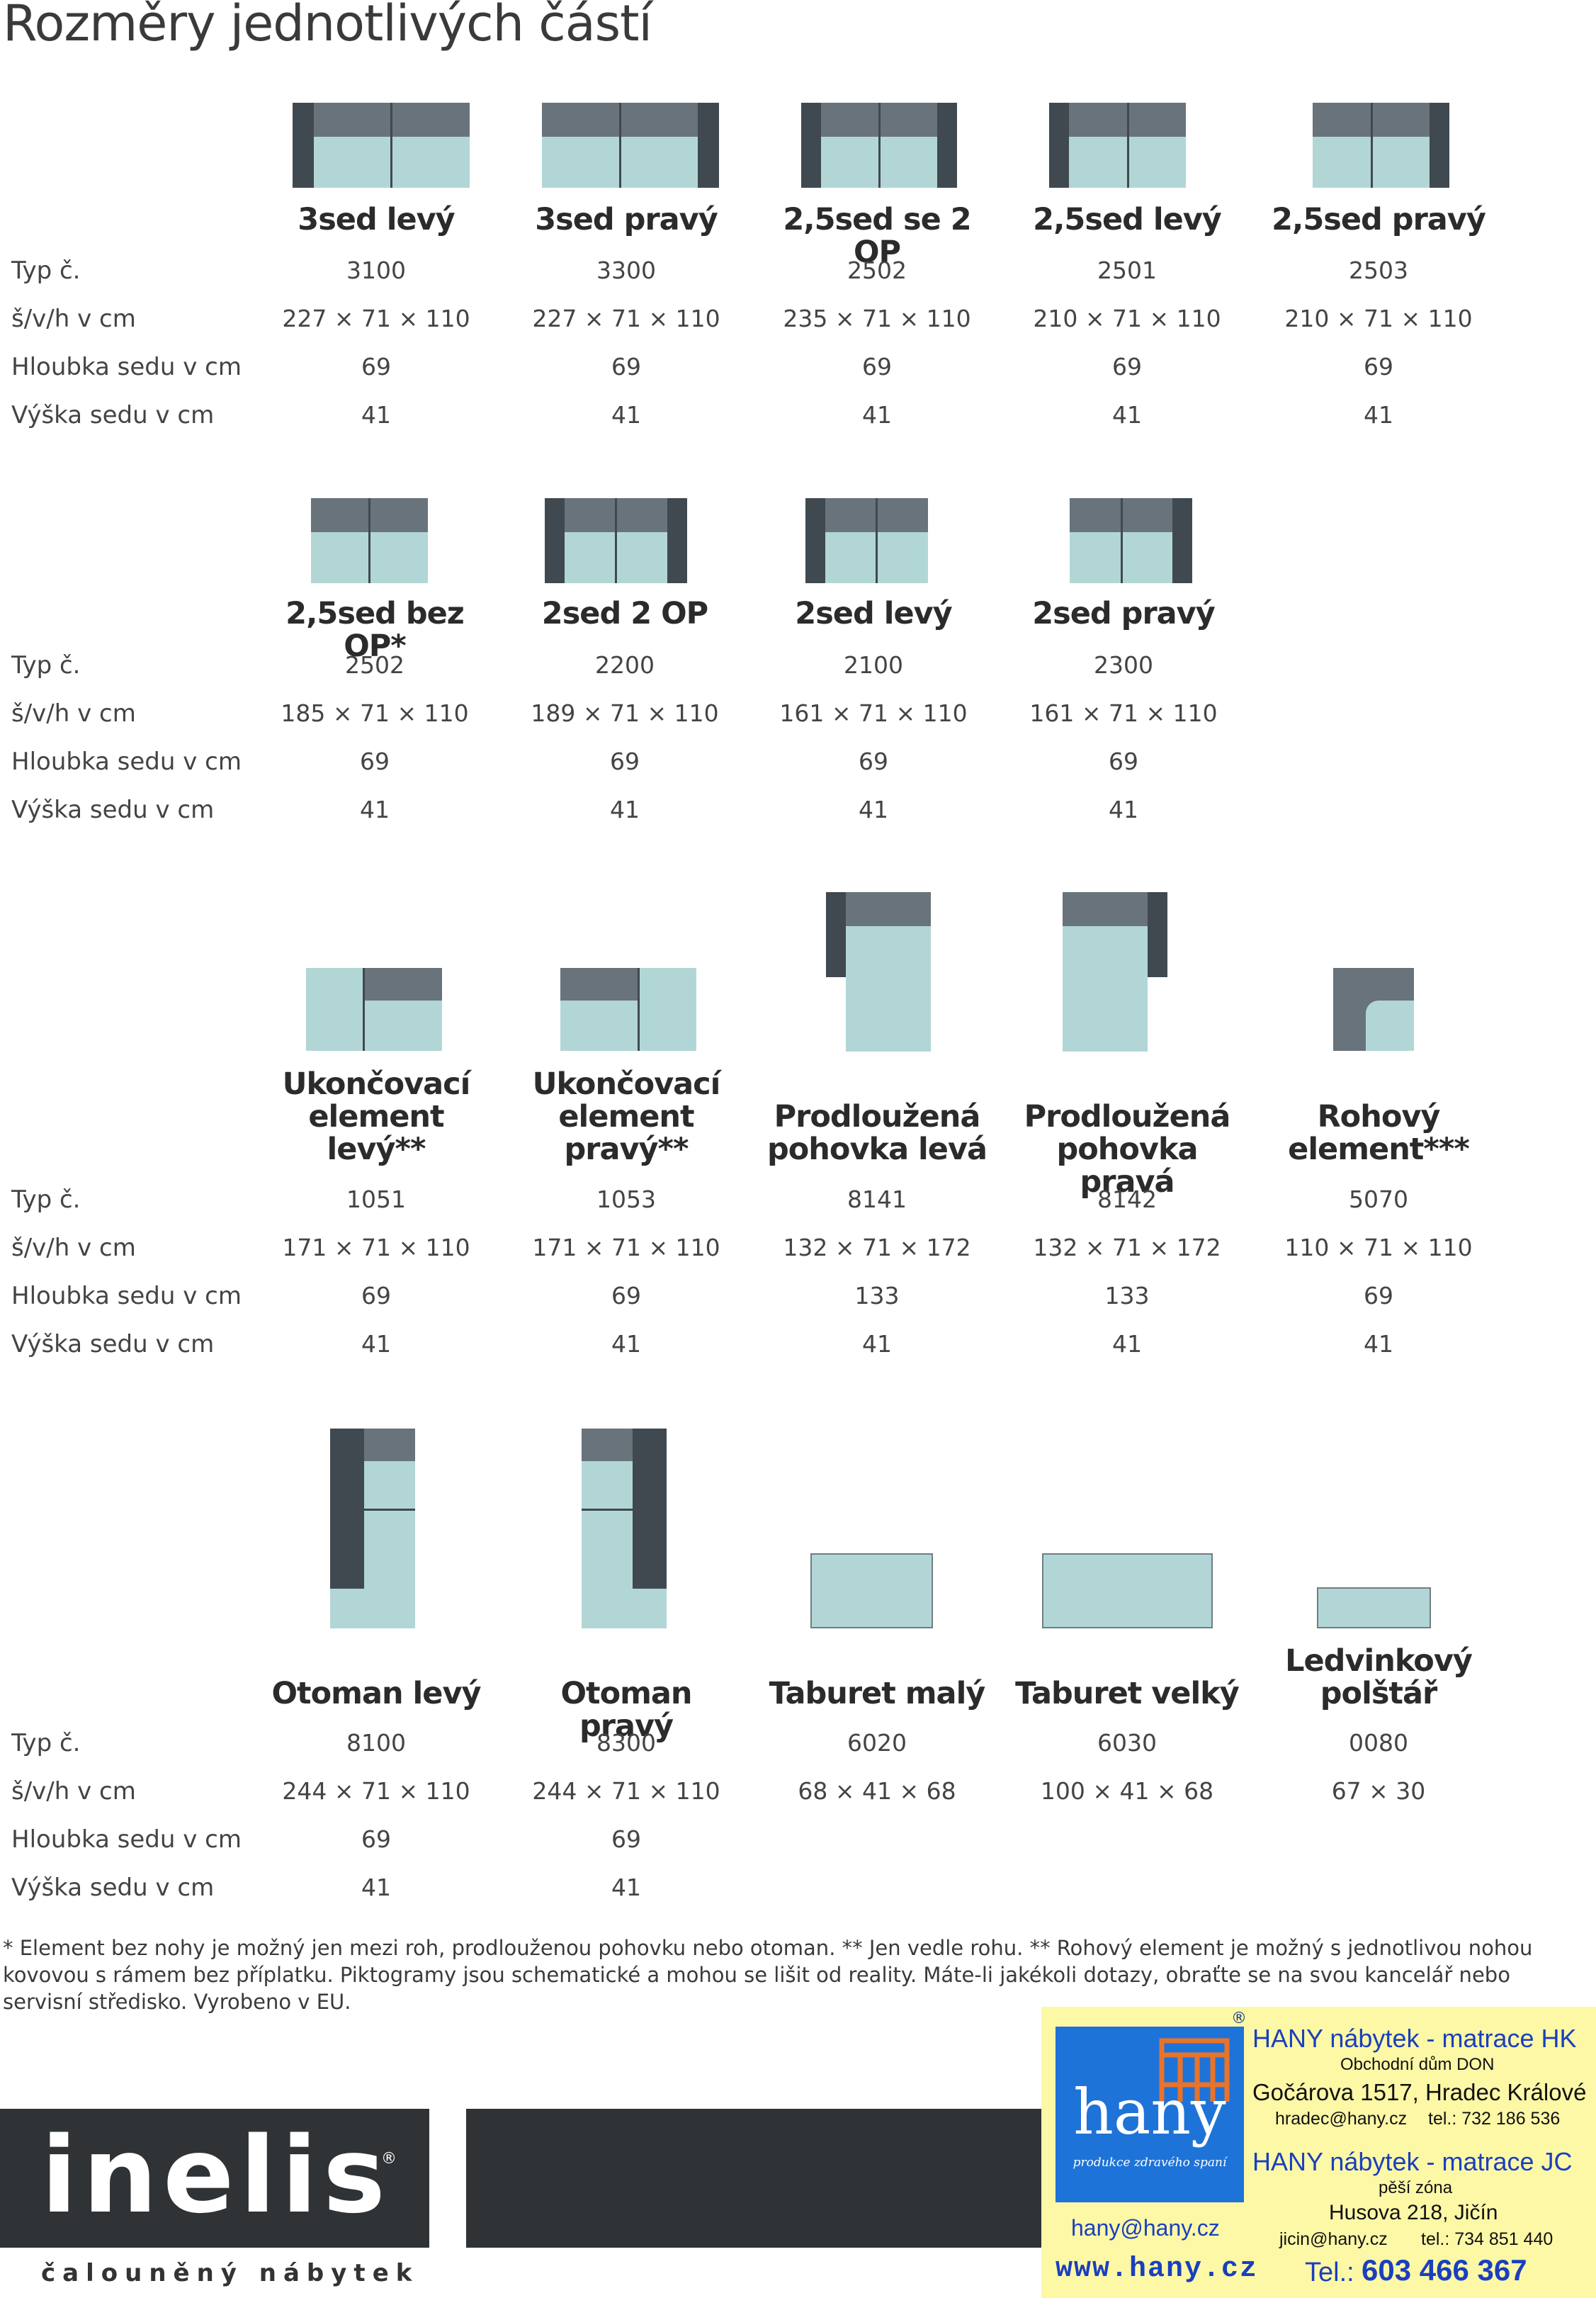  I want to click on pictogram-prodlouzena-prava, so click(1115, 972).